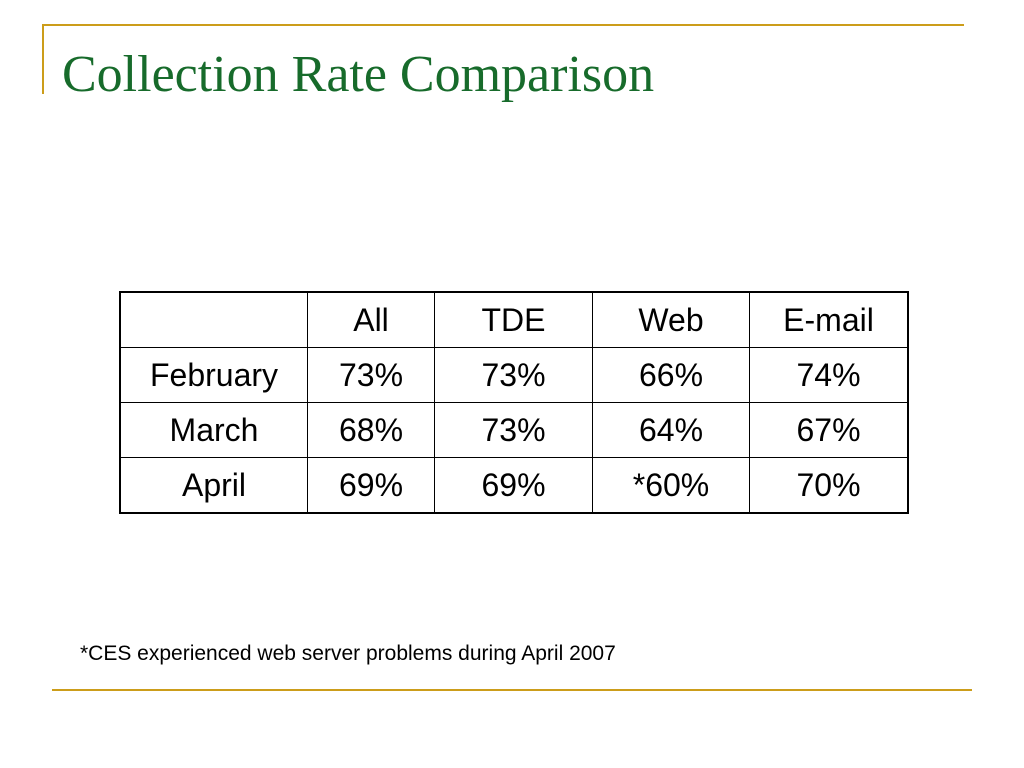 This screenshot has width=1024, height=768. What do you see at coordinates (829, 375) in the screenshot?
I see `cell-email: 74%` at bounding box center [829, 375].